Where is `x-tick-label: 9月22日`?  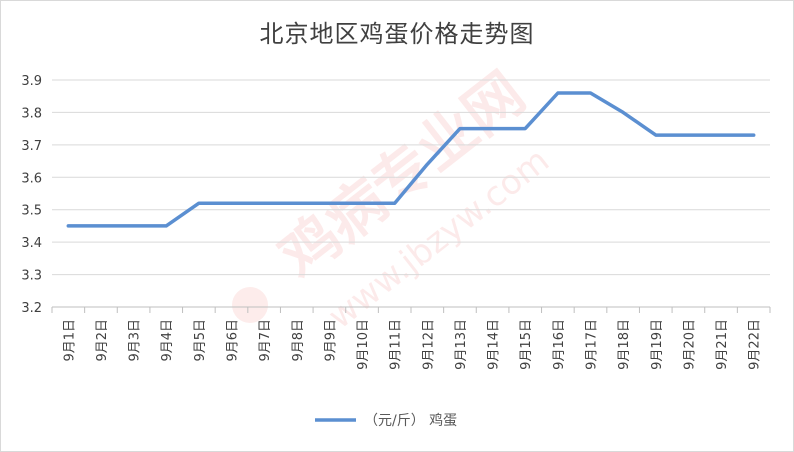
x-tick-label: 9月22日 is located at coordinates (755, 344).